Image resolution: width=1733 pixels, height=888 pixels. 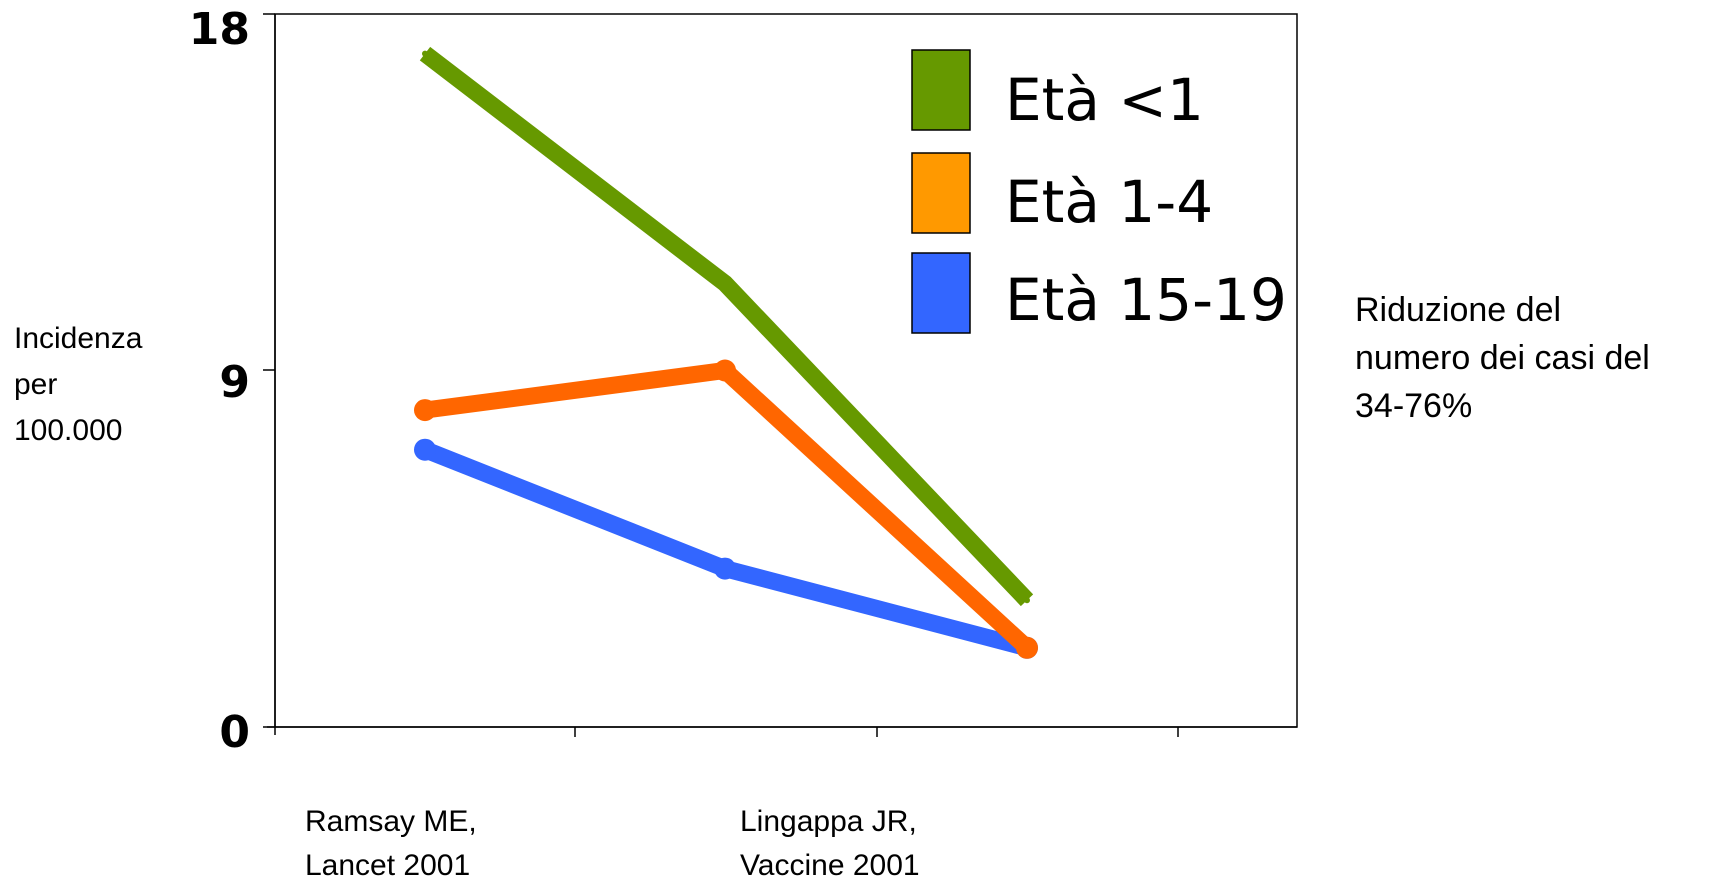 I want to click on x-category-2-line-2: Vaccine 2001, so click(x=830, y=865).